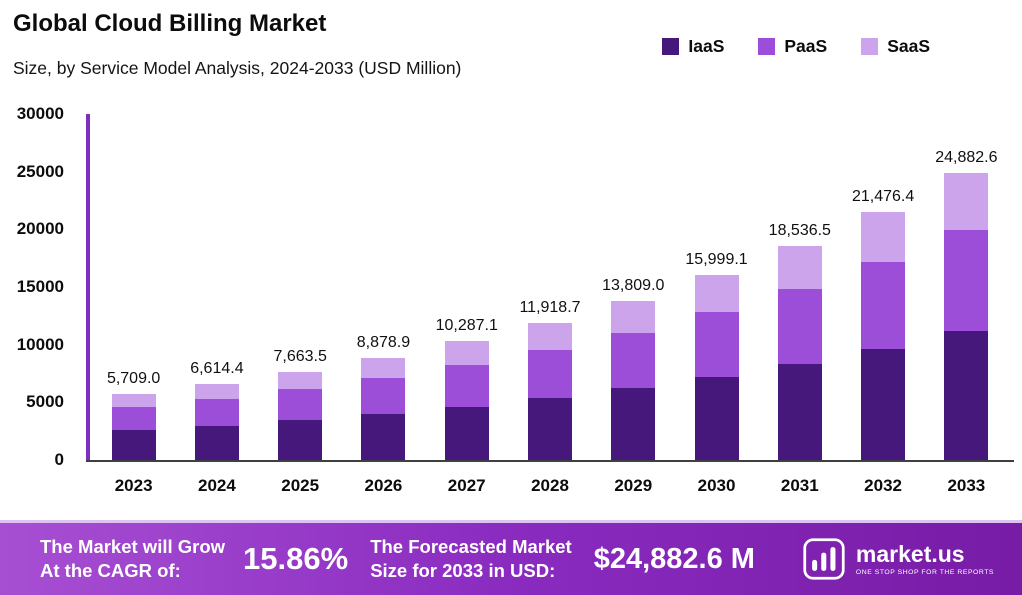  I want to click on bar-value-label: 10,287.1, so click(466, 326).